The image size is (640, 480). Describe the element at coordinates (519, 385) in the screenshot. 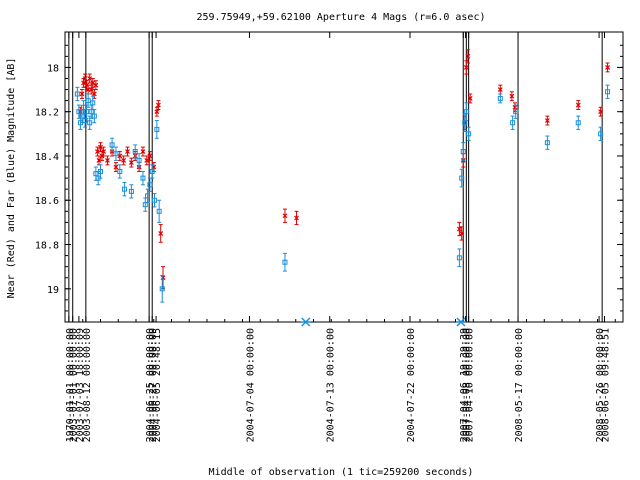

I see `x-tick-label: 2008-05-17 00:00:00` at that location.